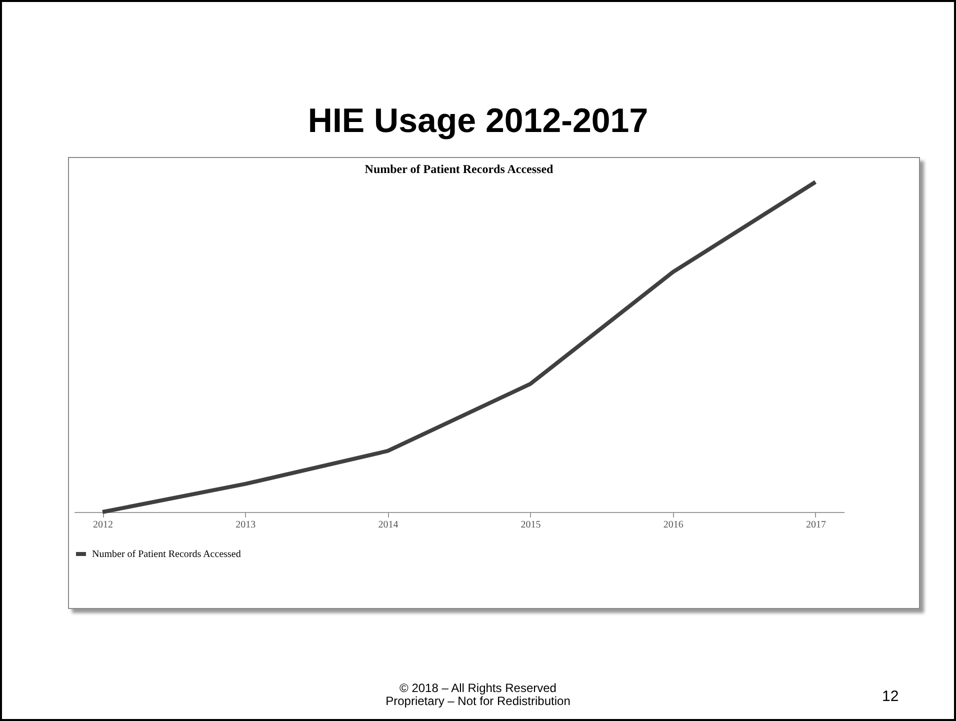 The width and height of the screenshot is (956, 721). Describe the element at coordinates (166, 554) in the screenshot. I see `legend-label: Number of Patient Records Accessed` at that location.